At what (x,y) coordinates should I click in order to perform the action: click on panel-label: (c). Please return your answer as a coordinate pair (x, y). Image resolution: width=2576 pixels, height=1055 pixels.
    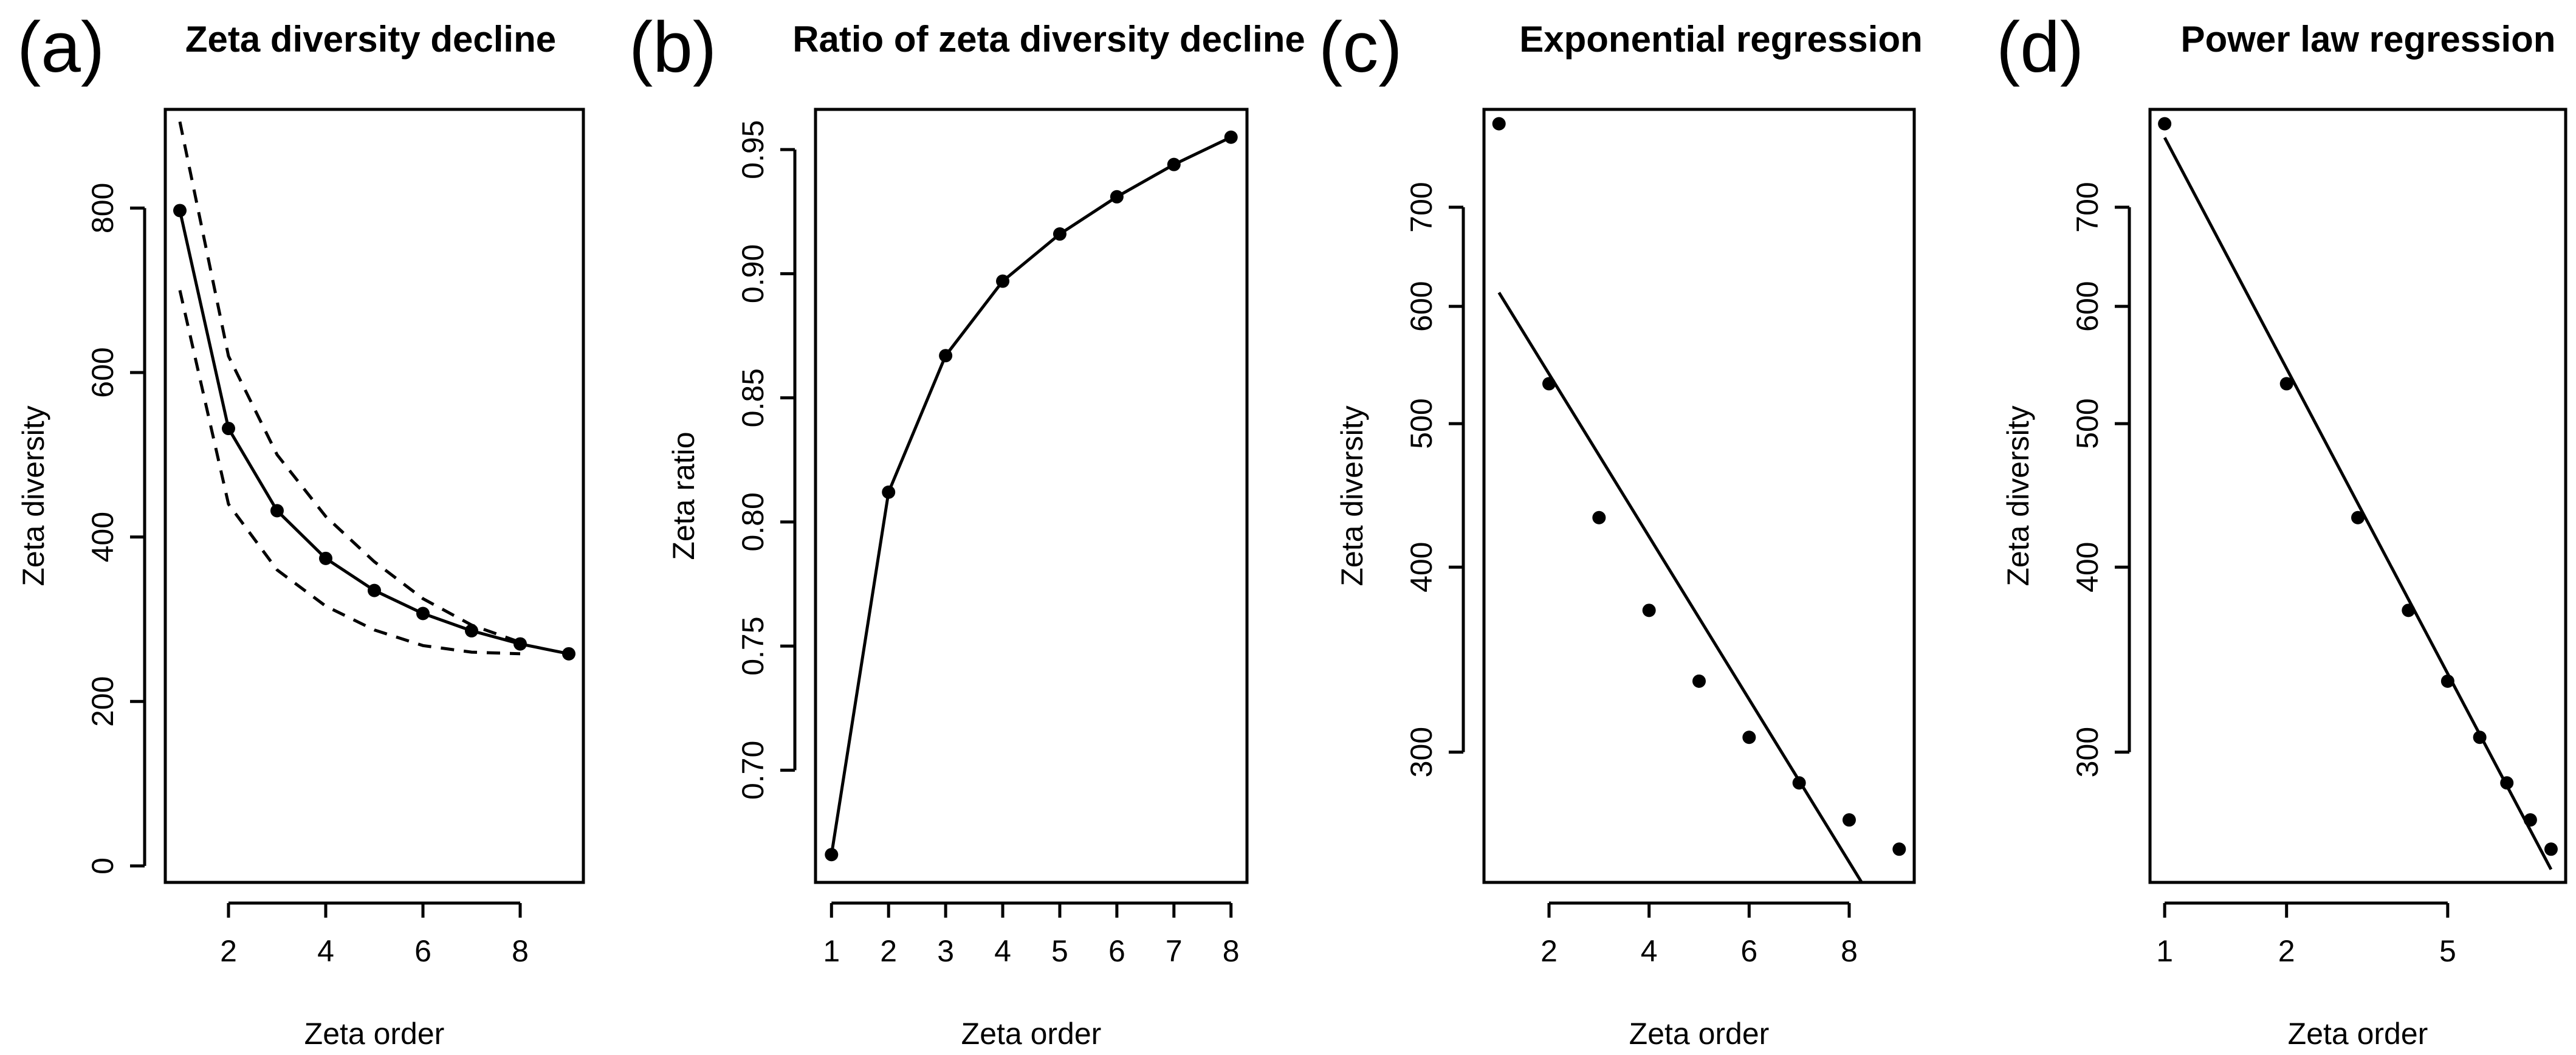
    Looking at the image, I should click on (1361, 48).